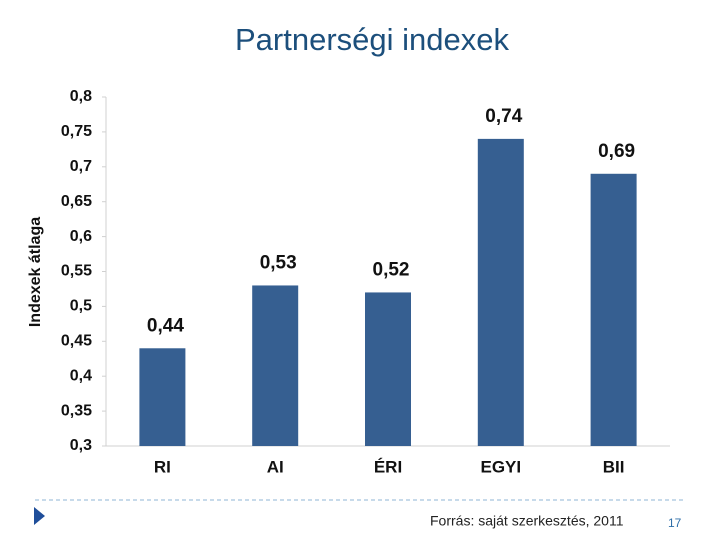 Image resolution: width=720 pixels, height=540 pixels. I want to click on y-tick-label: 0,7, so click(81, 166).